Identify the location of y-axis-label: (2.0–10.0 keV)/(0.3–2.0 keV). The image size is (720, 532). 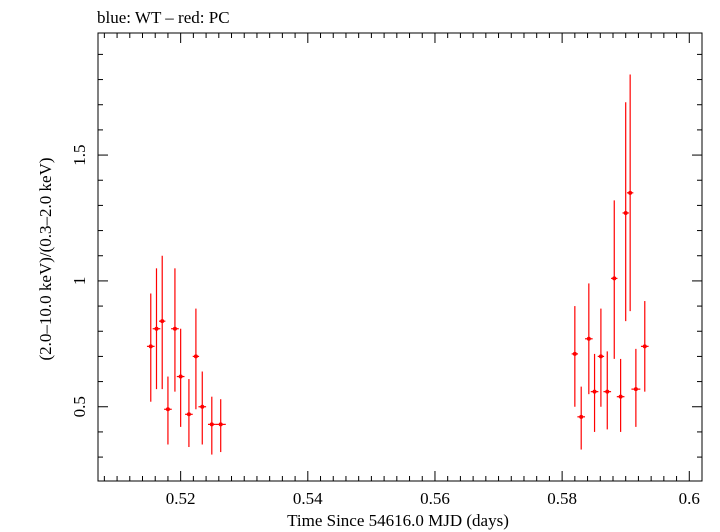
(45, 258).